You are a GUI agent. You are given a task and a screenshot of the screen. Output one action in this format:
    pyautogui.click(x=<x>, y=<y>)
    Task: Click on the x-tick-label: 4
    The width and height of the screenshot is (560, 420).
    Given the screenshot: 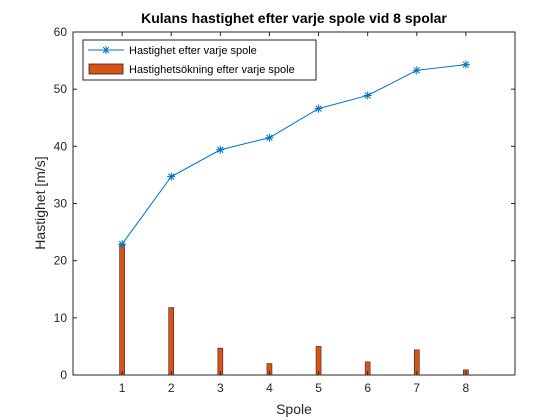 What is the action you would take?
    pyautogui.click(x=269, y=388)
    